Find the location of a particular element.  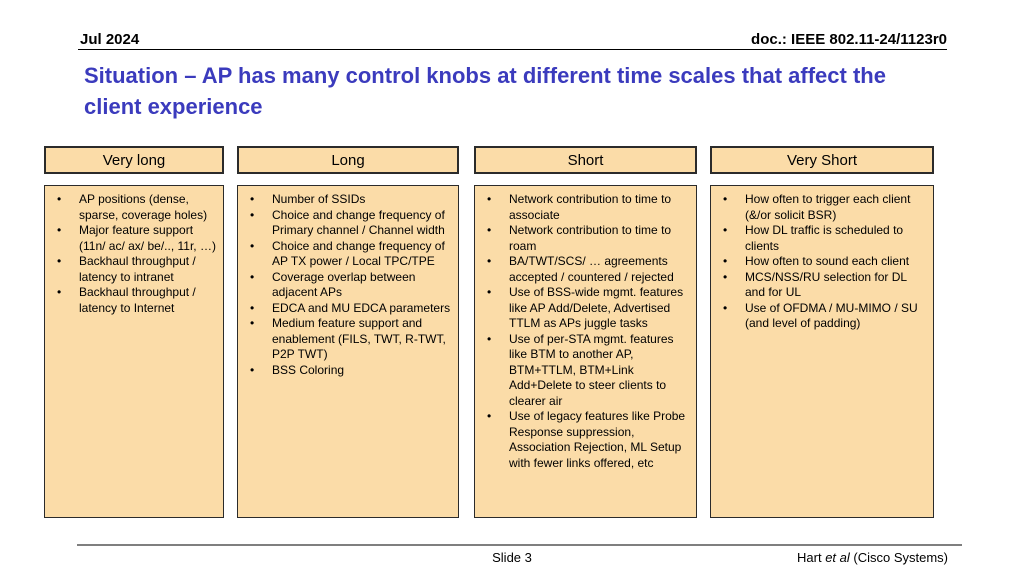

list-item: Network contribution to time to roam is located at coordinates (585, 238).